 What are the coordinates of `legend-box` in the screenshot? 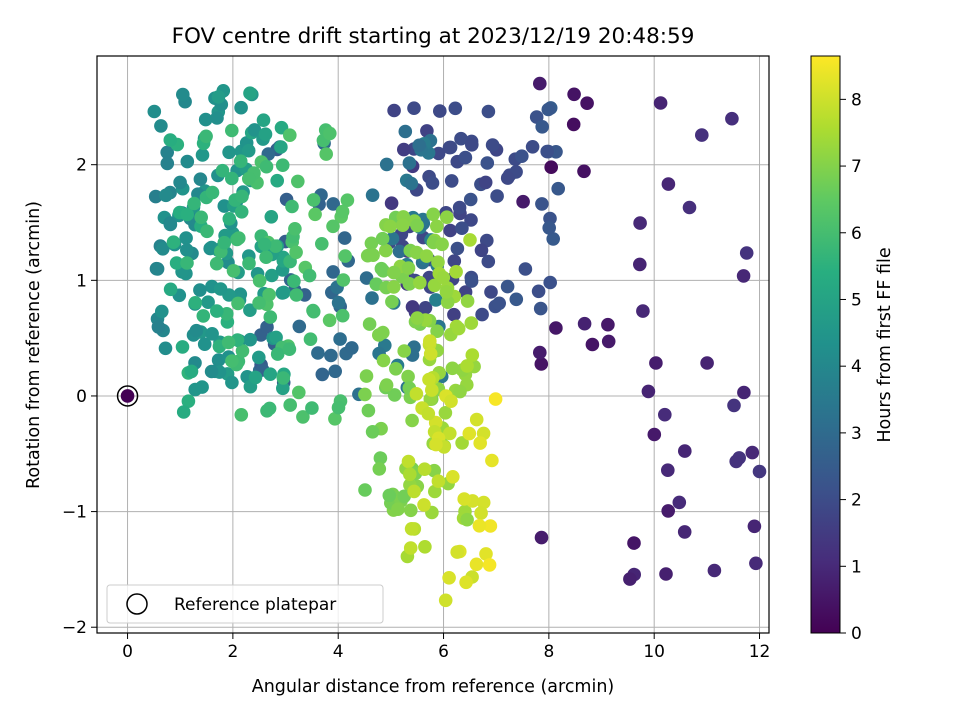 It's located at (245, 604).